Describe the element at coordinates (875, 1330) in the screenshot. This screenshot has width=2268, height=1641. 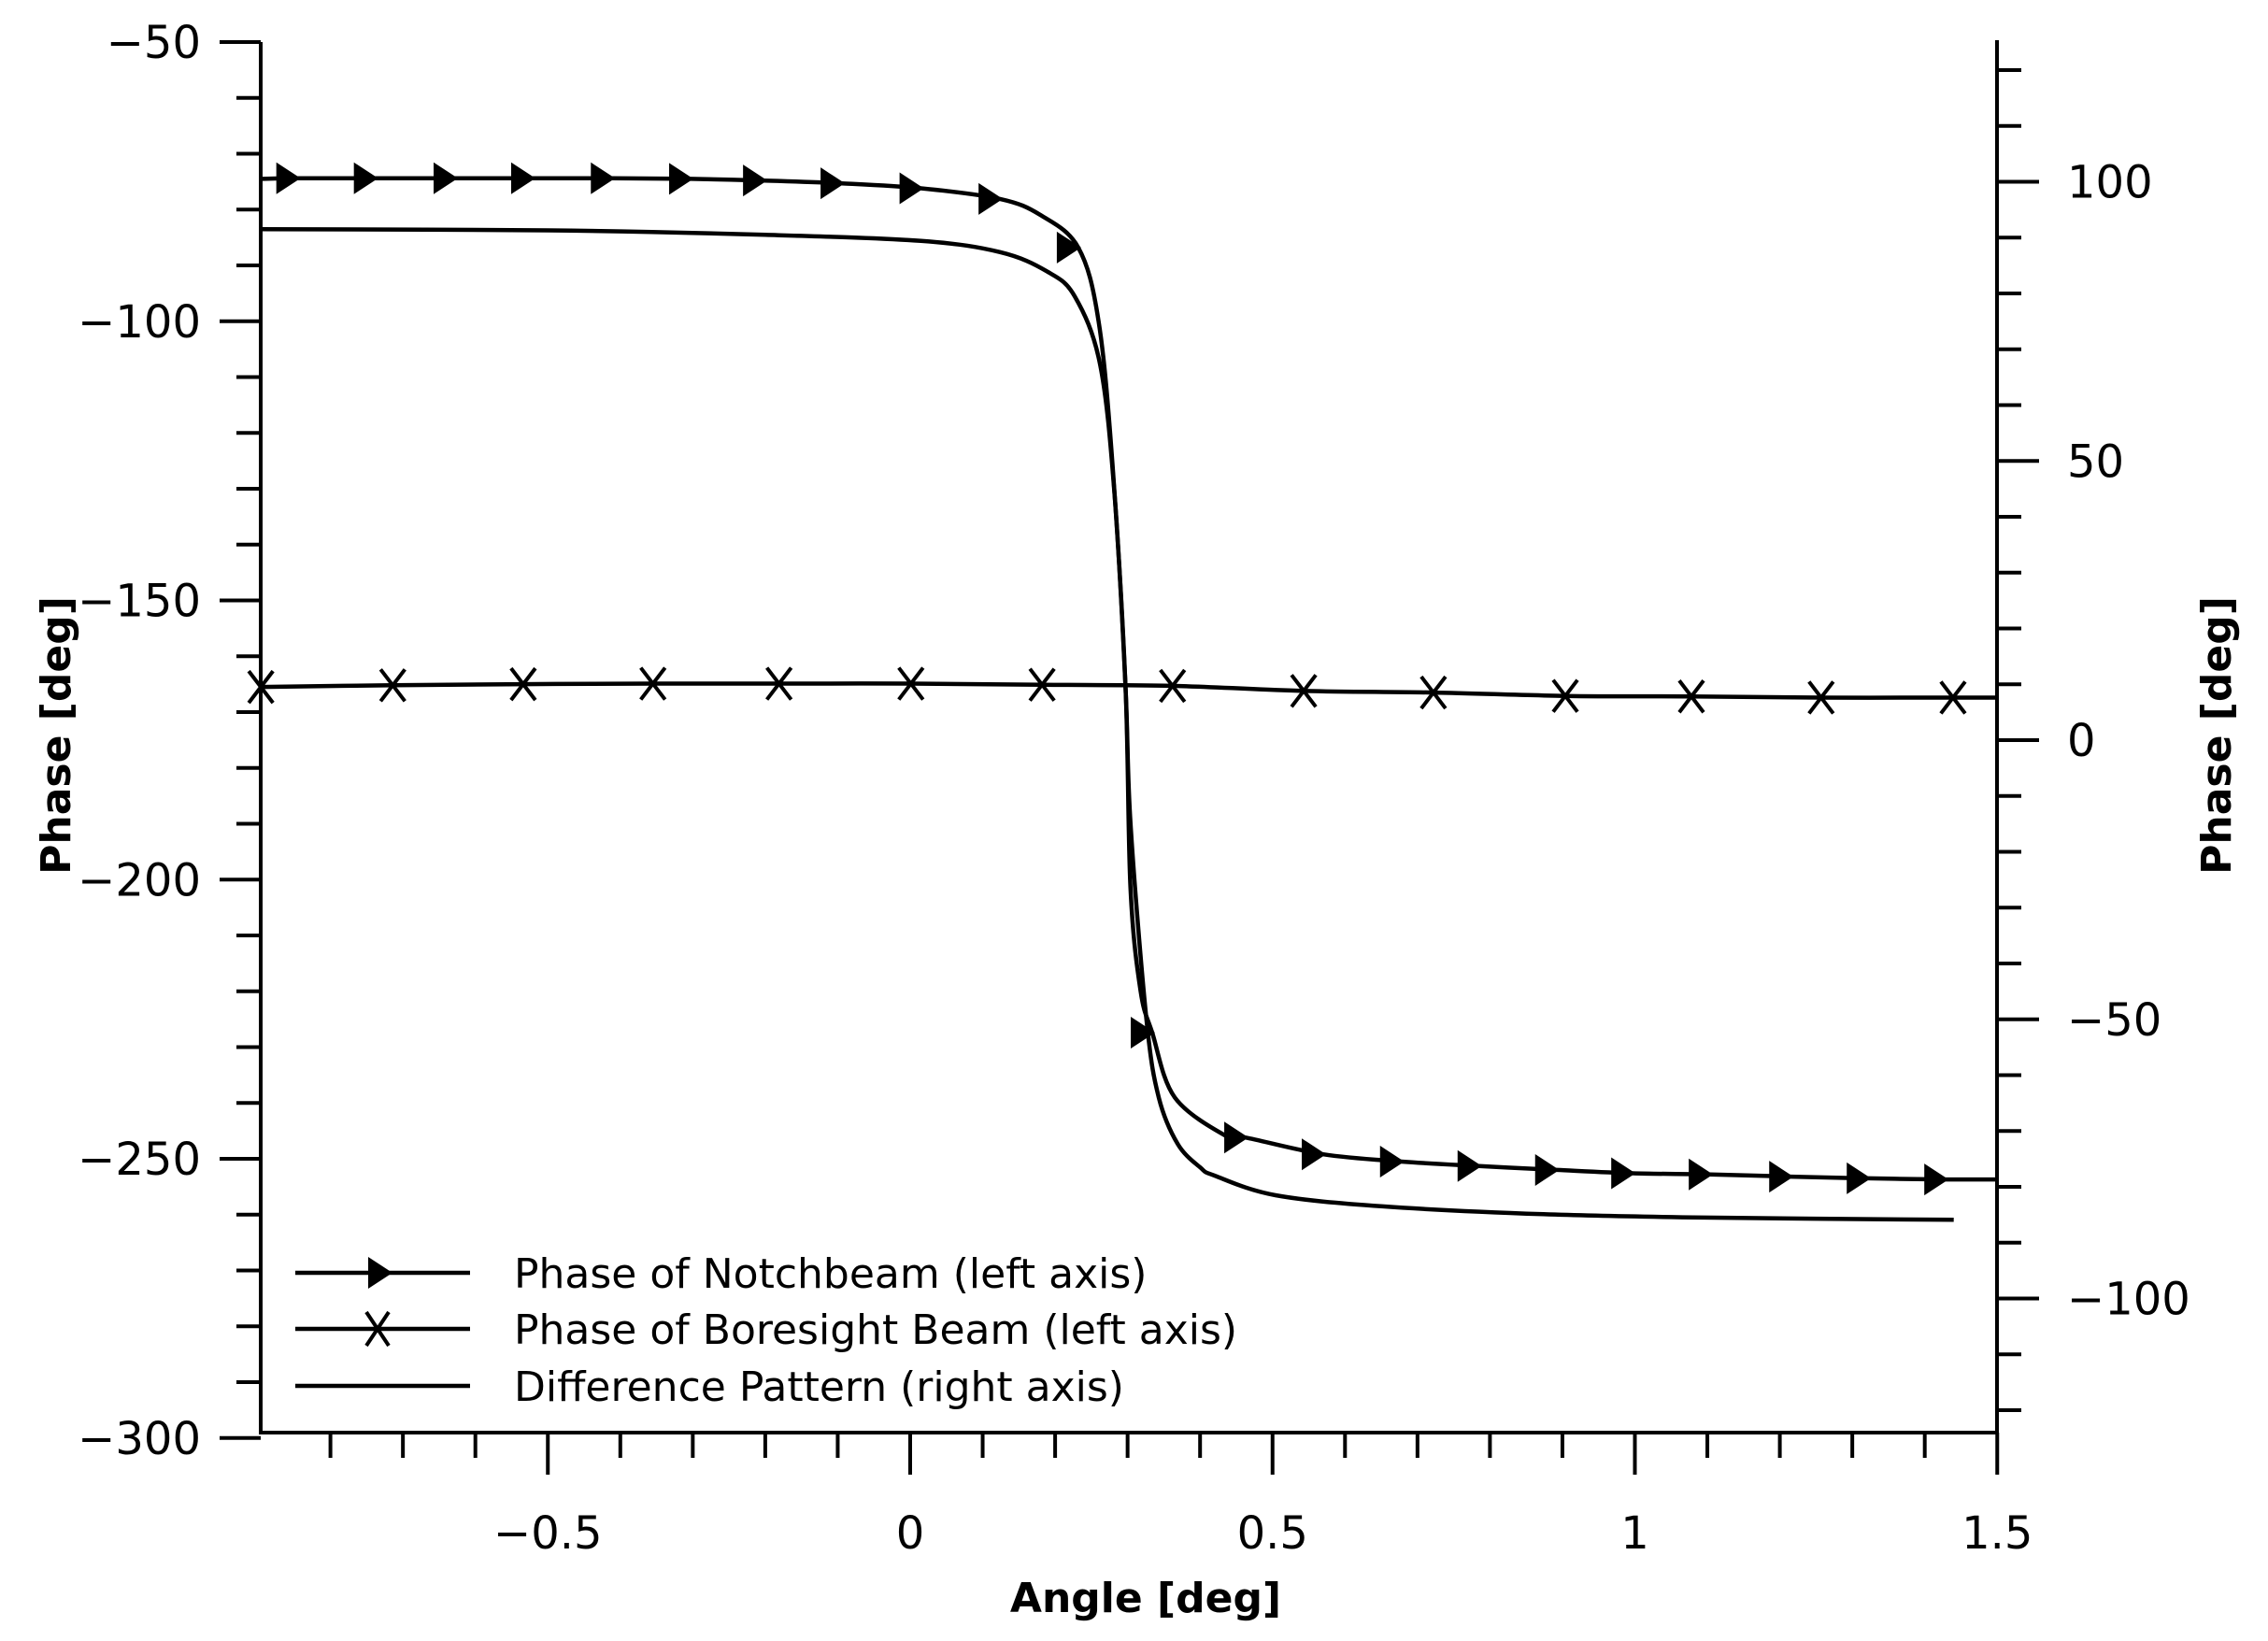
I see `legend-label-boresight: Phase of Boresight Beam (left axis)` at that location.